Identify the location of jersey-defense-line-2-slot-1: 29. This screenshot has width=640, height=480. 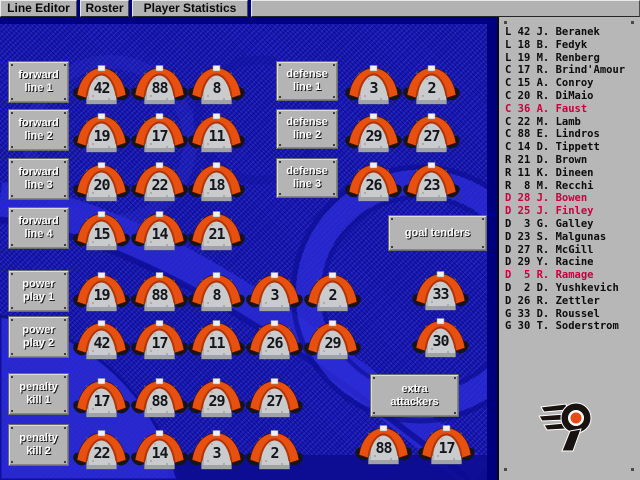
(373, 132).